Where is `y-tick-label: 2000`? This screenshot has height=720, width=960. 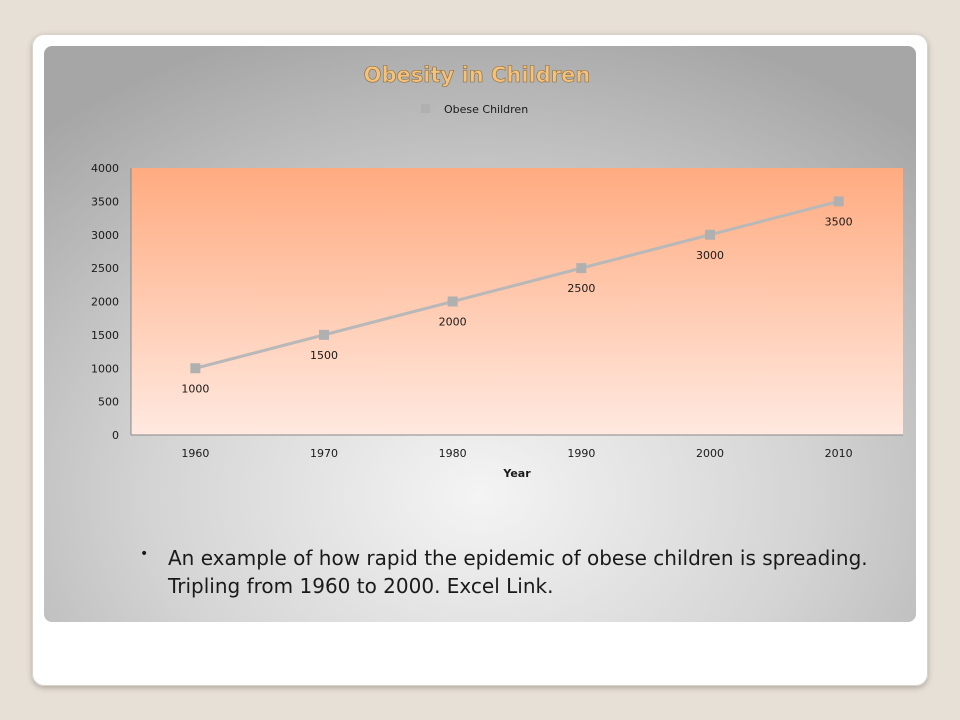 y-tick-label: 2000 is located at coordinates (105, 302).